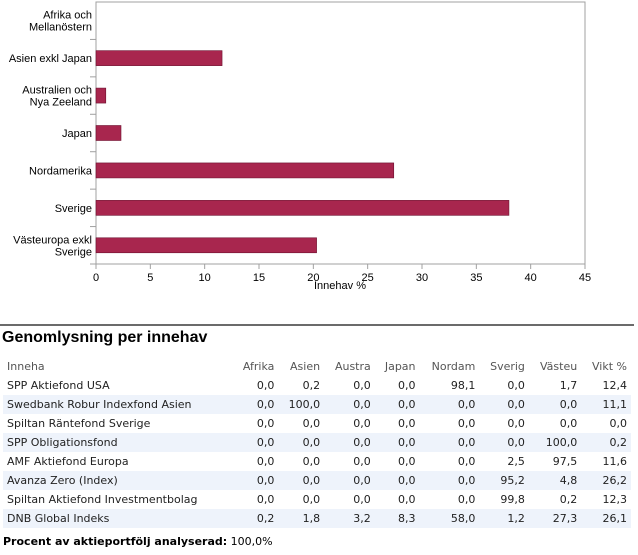 The height and width of the screenshot is (555, 638). Describe the element at coordinates (609, 366) in the screenshot. I see `column-header-vikt-: Vikt %` at that location.